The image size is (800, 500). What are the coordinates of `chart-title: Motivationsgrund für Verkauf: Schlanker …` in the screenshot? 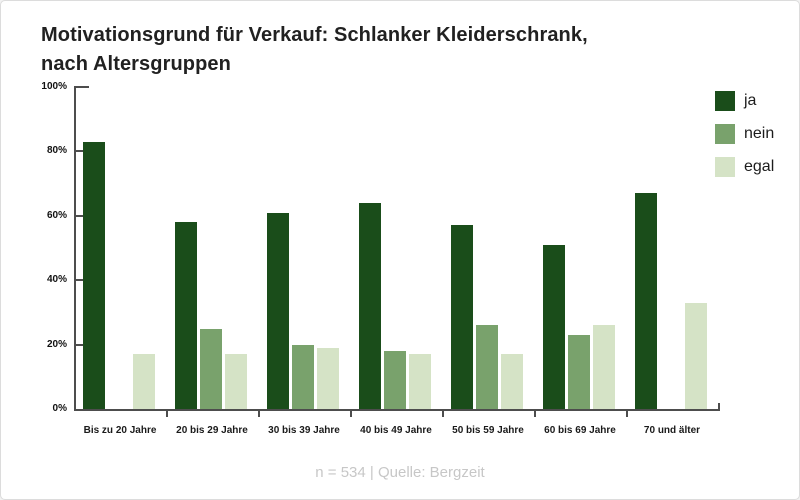 It's located at (314, 50).